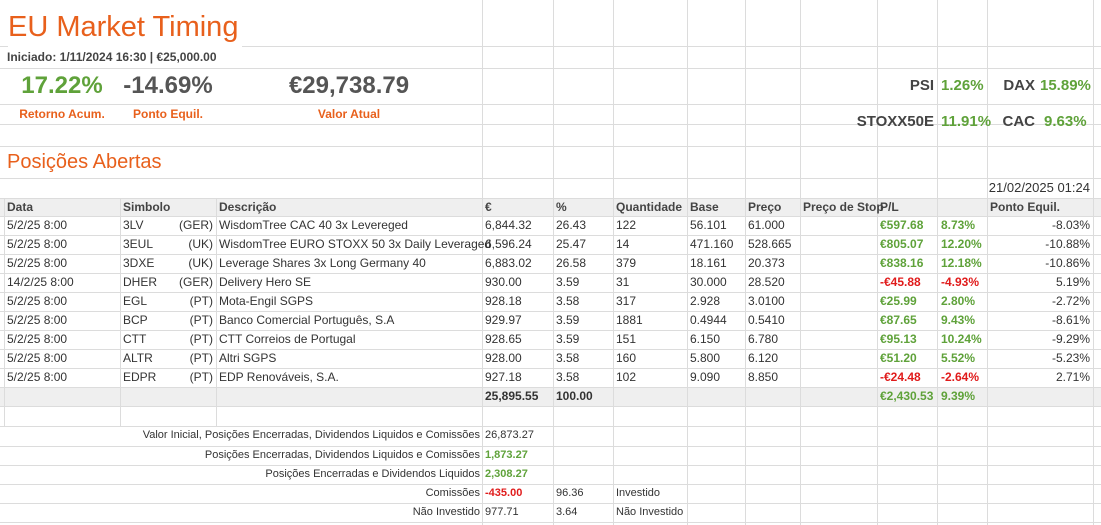  What do you see at coordinates (958, 358) in the screenshot?
I see `table-cell: 5.52%` at bounding box center [958, 358].